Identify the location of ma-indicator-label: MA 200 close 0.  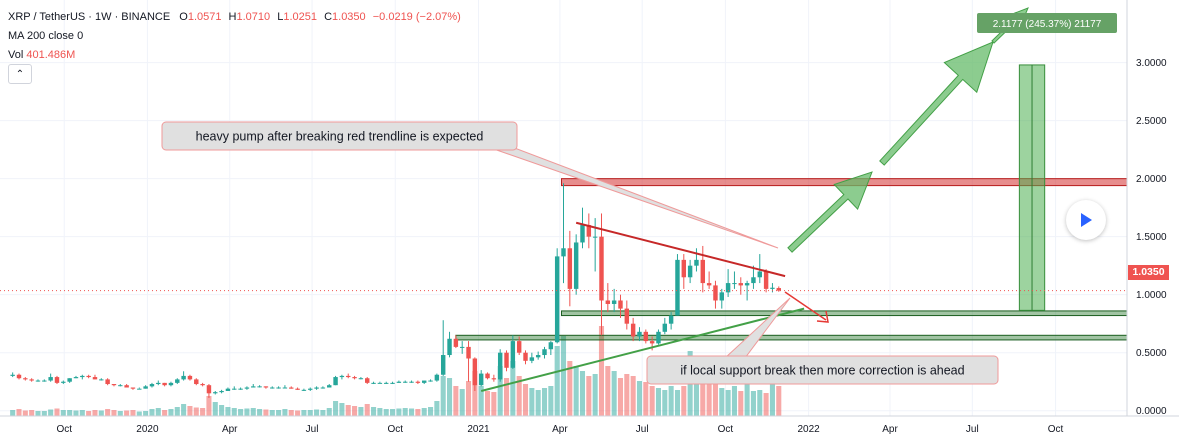
(46, 36).